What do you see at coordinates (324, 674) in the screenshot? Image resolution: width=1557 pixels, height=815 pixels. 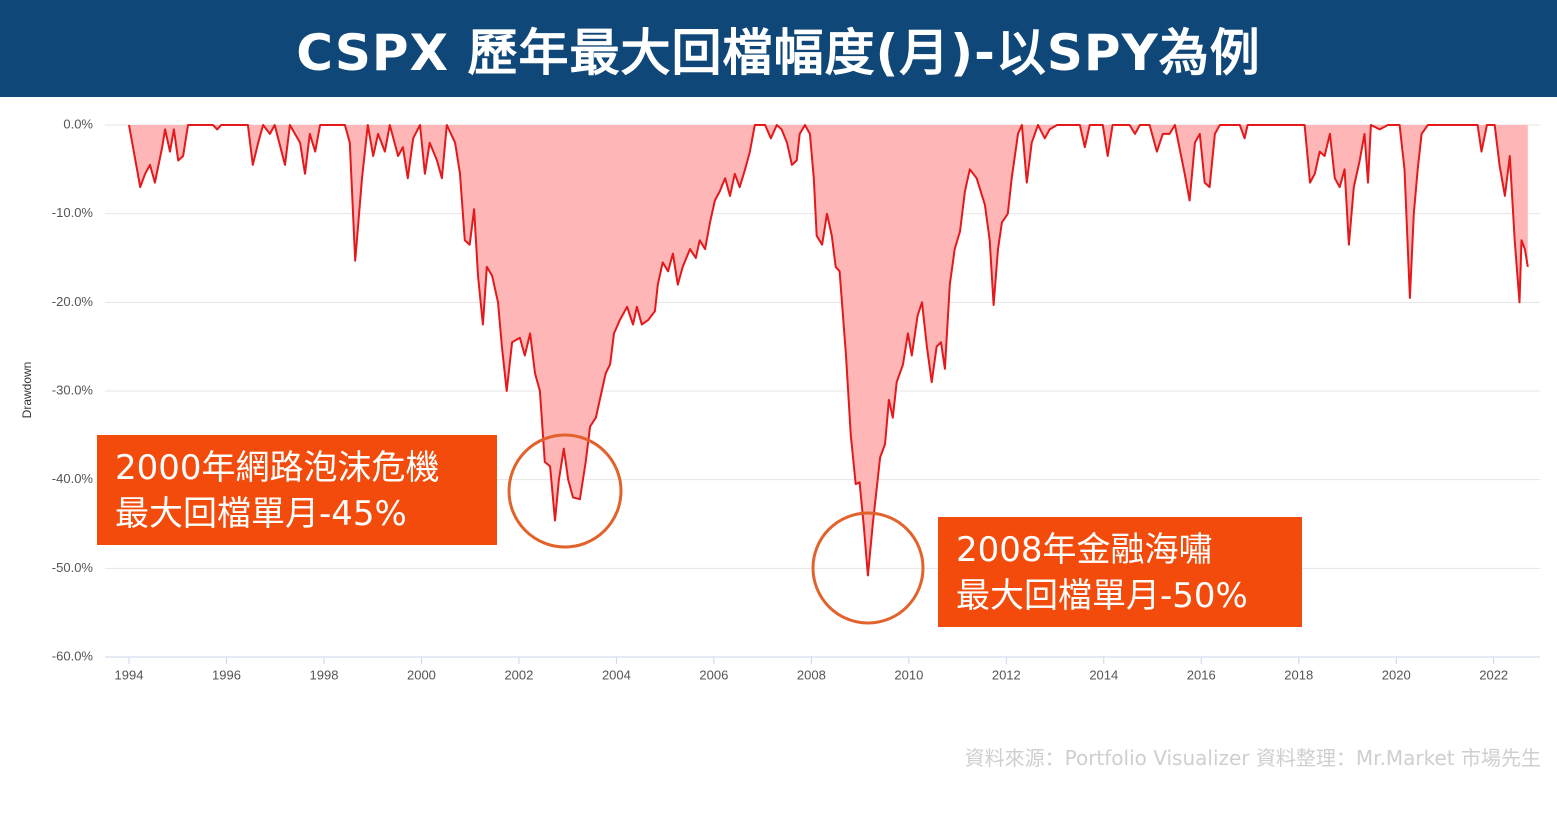 I see `x-tick-label: 1998` at bounding box center [324, 674].